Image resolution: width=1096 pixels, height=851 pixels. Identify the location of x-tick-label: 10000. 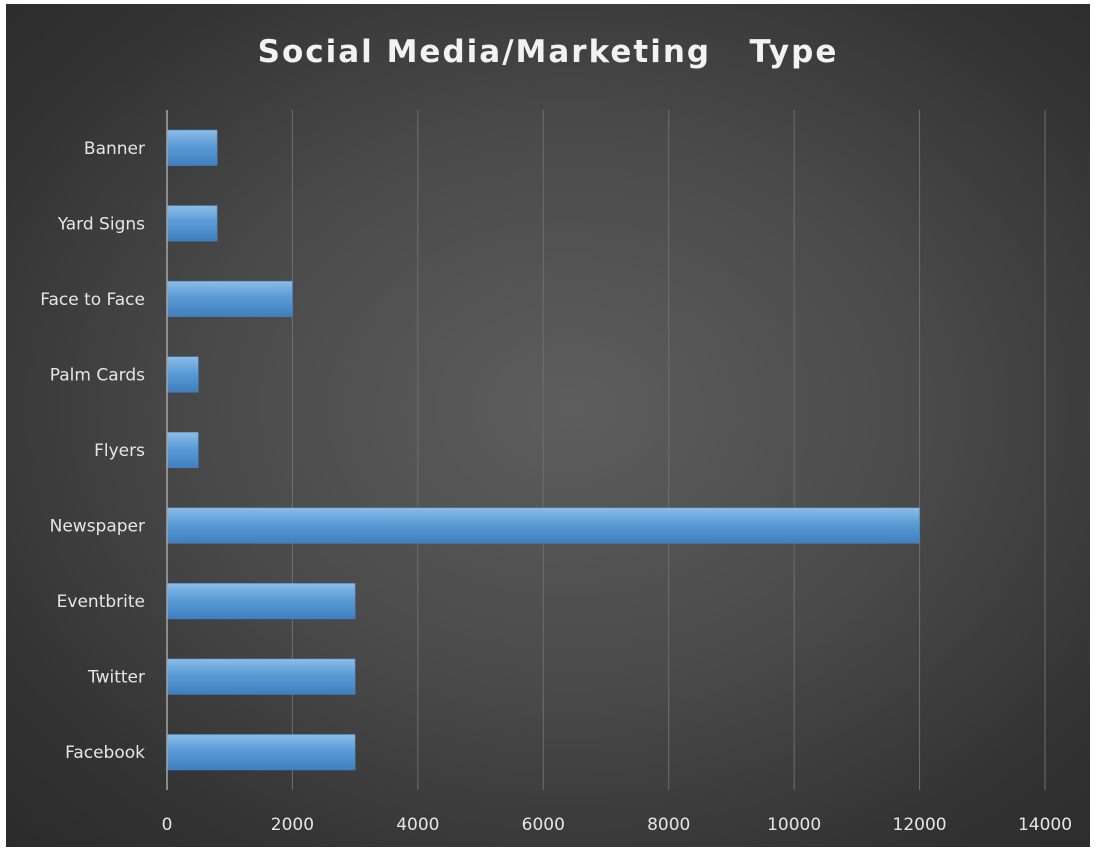
(794, 825).